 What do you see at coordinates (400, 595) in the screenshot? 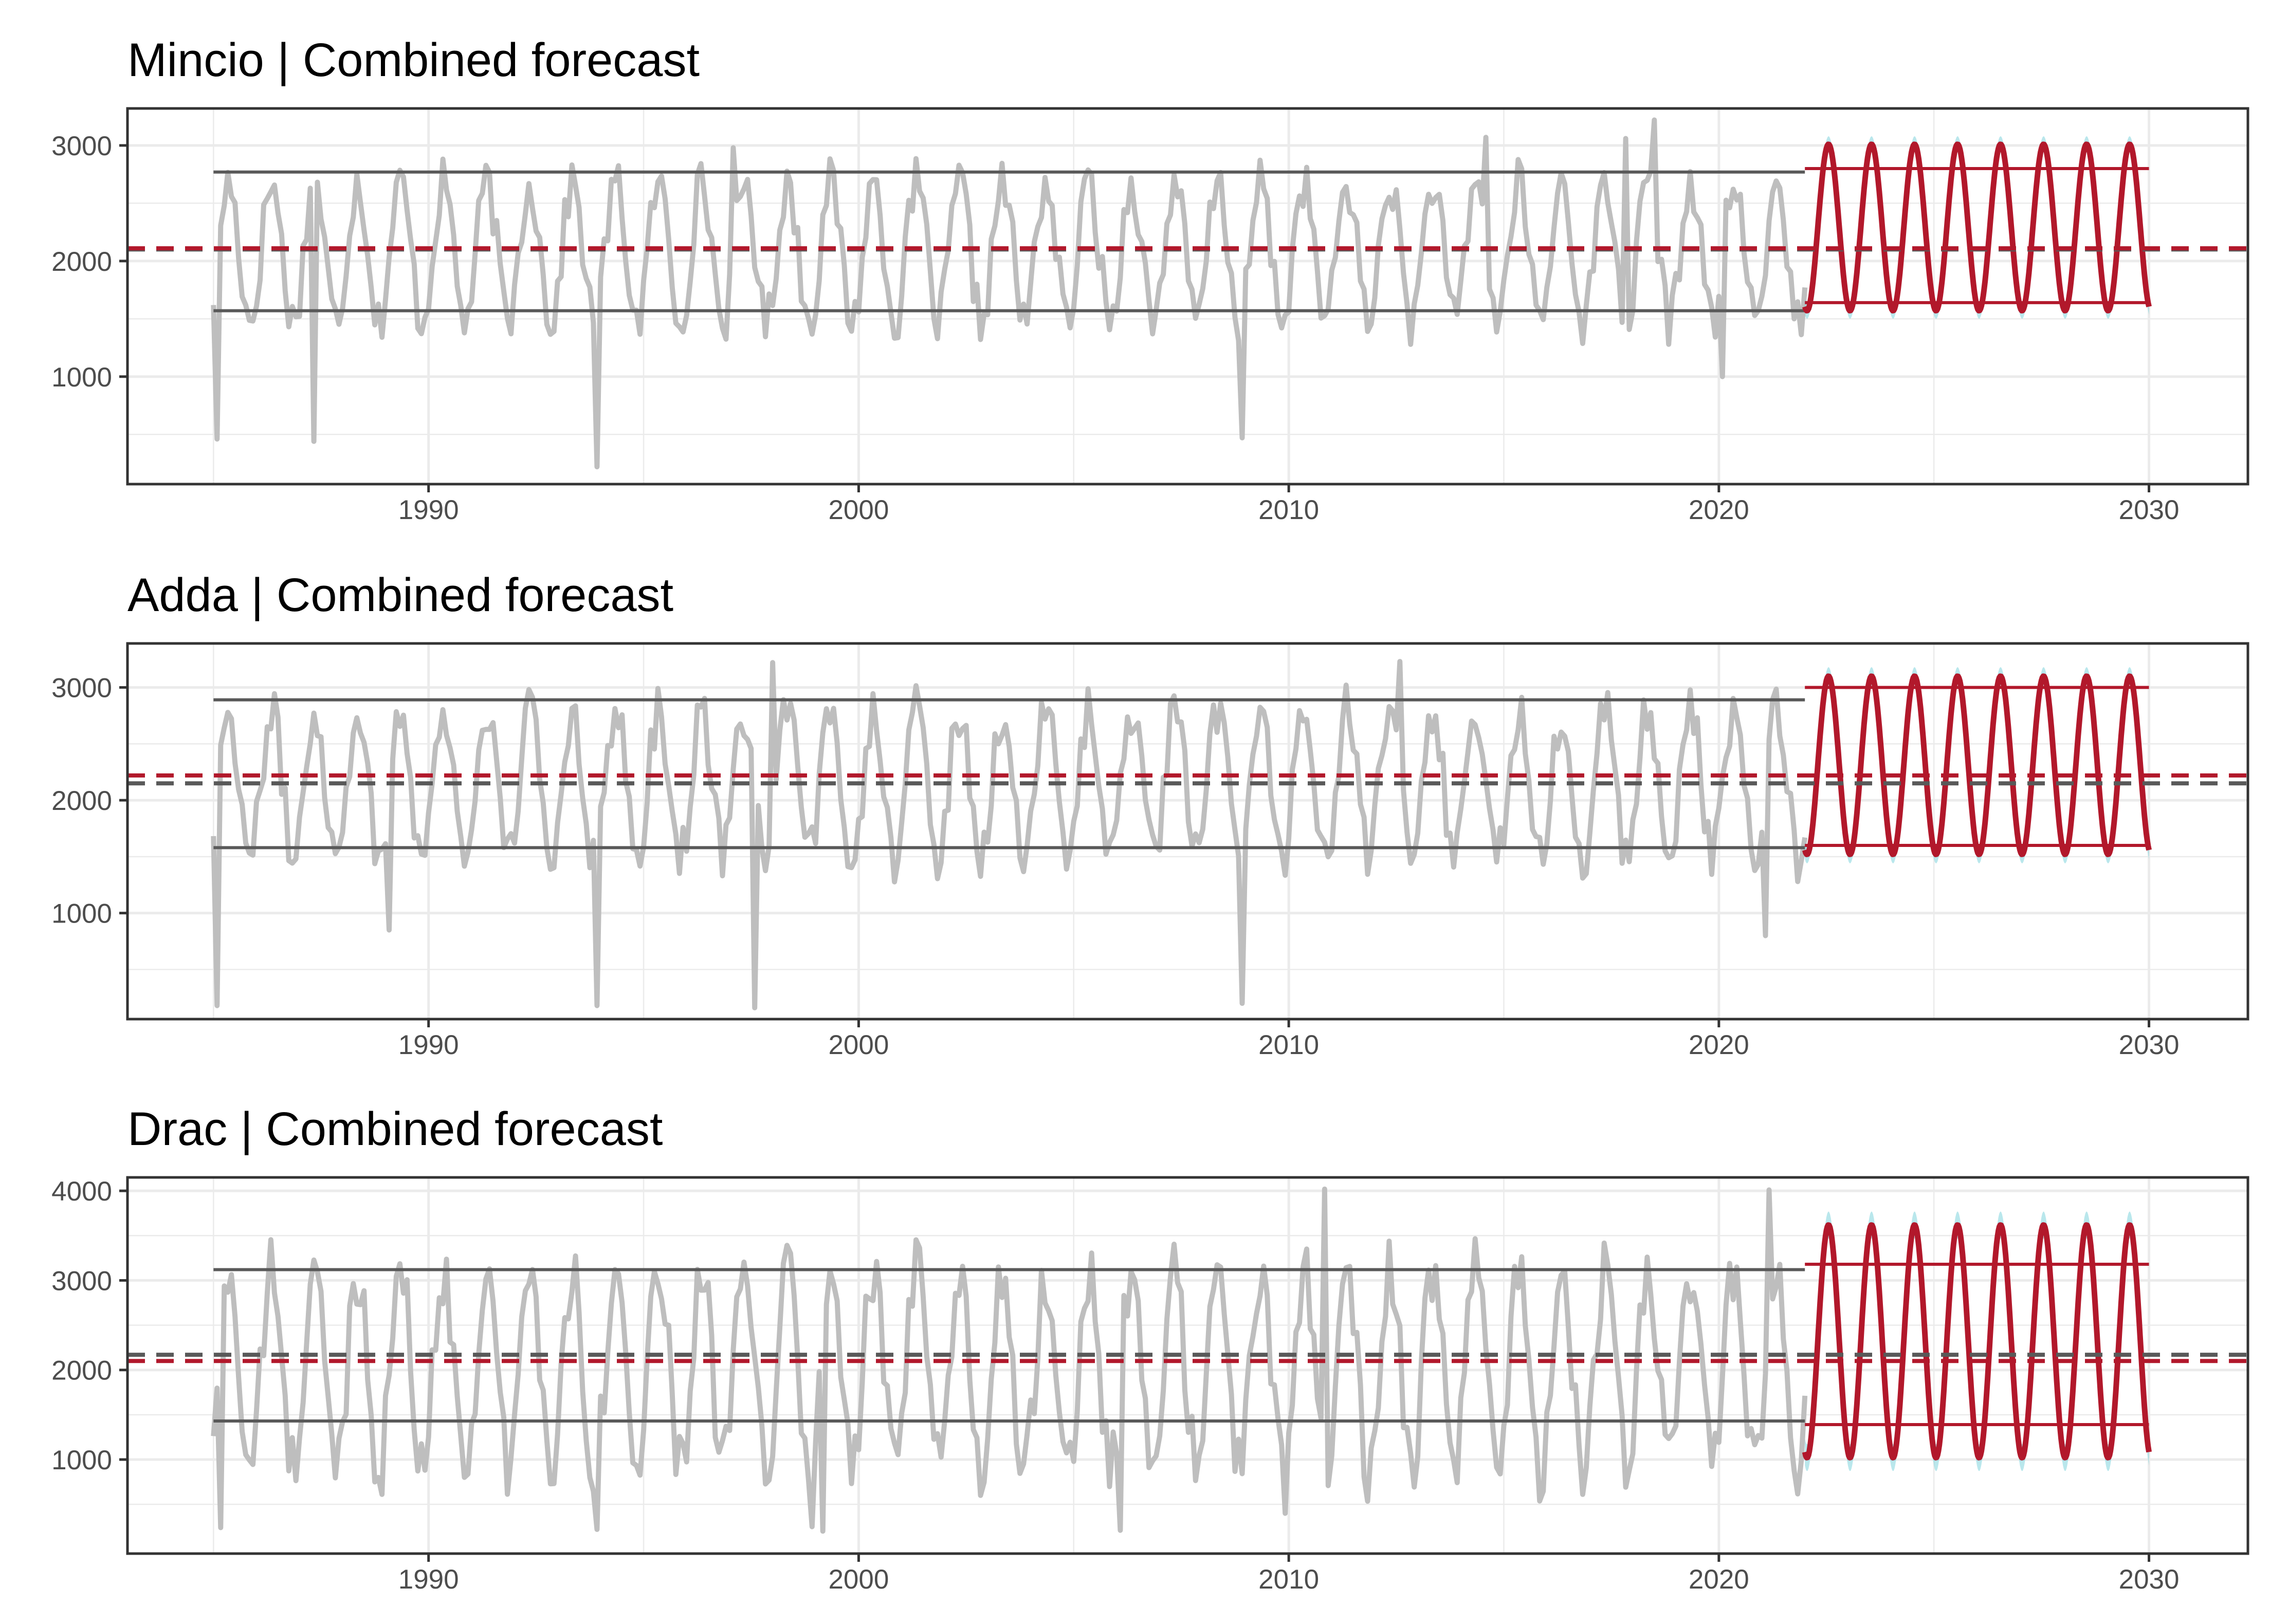
I see `panel-title: Adda | Combined forecast` at bounding box center [400, 595].